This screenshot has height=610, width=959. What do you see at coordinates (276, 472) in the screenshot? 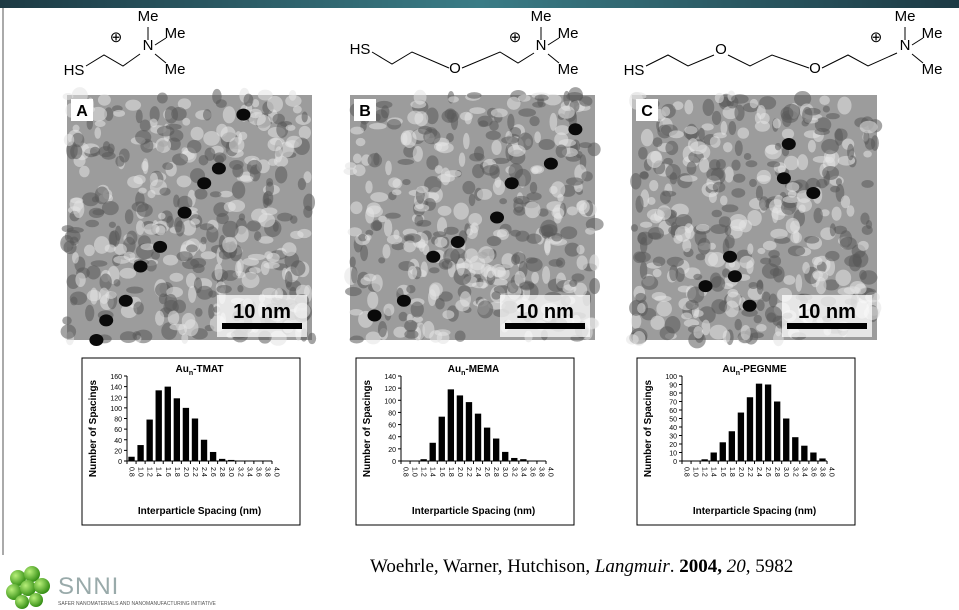
I see `x-tick-label: 4.0` at bounding box center [276, 472].